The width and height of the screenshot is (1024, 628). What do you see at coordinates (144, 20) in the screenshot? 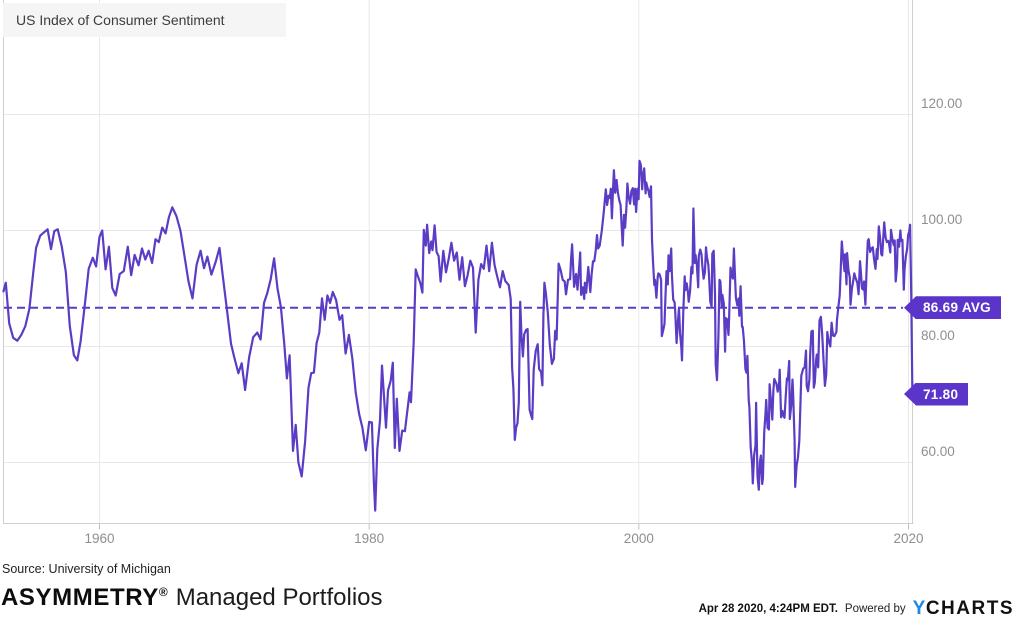
I see `chart-title: US Index of Consumer Sentiment` at bounding box center [144, 20].